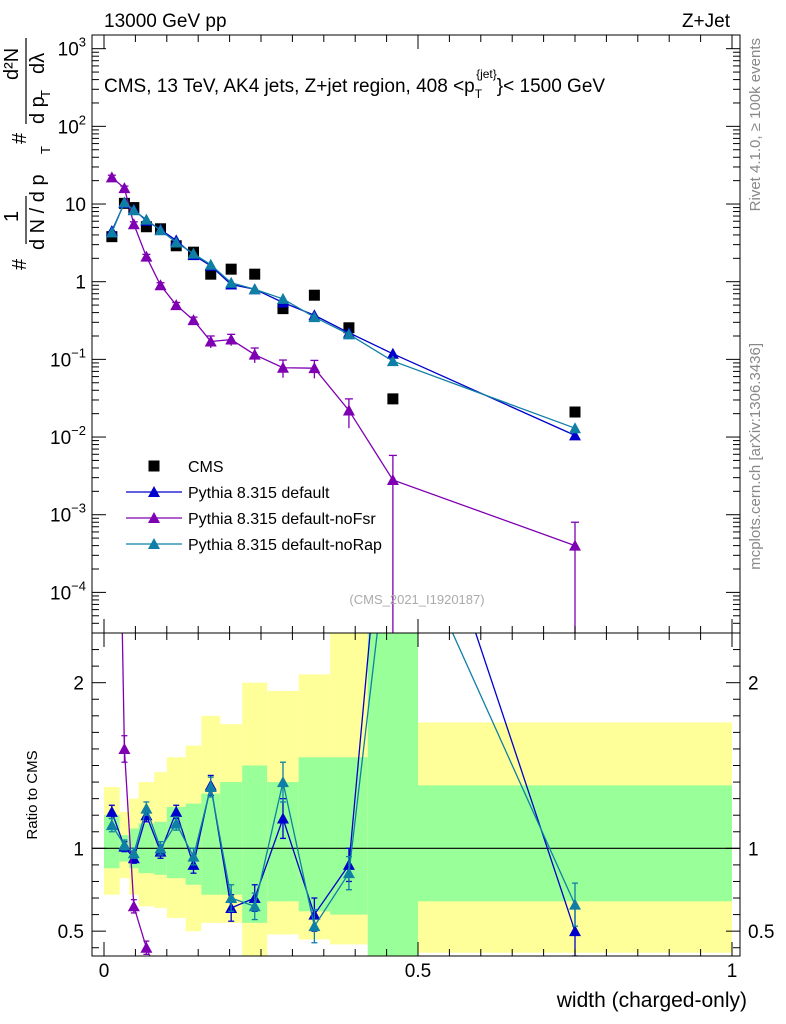 The width and height of the screenshot is (786, 1024). I want to click on x-tick-label: 0.5, so click(418, 971).